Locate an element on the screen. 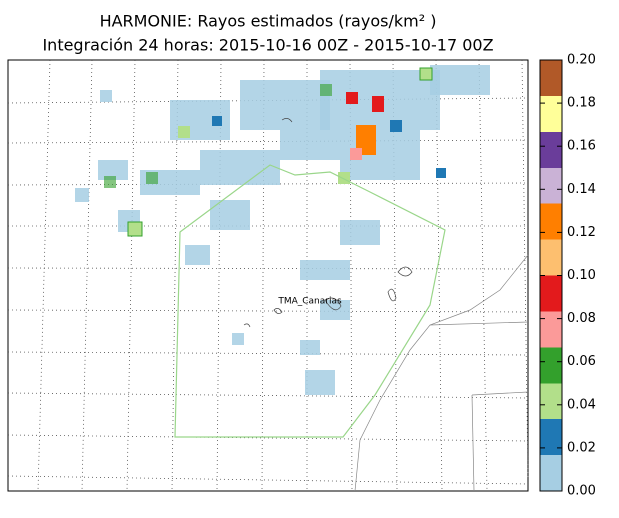 Image resolution: width=619 pixels, height=518 pixels. region-label: TMA_Canarias is located at coordinates (309, 302).